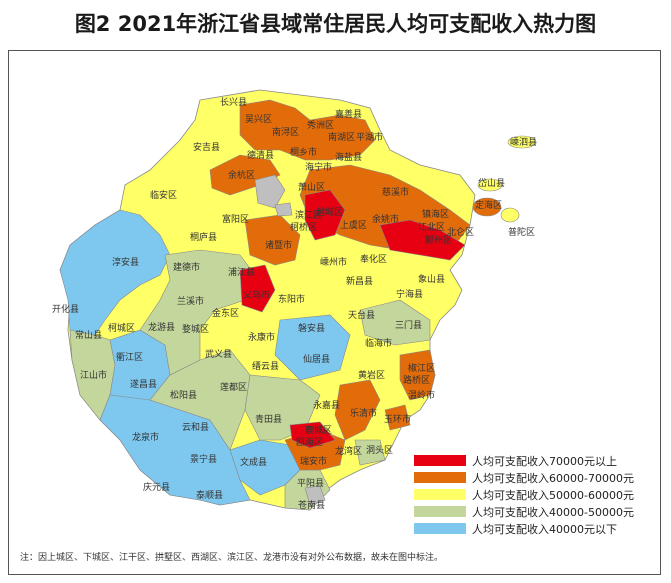  What do you see at coordinates (369, 137) in the screenshot?
I see `county-label: 平湖市` at bounding box center [369, 137].